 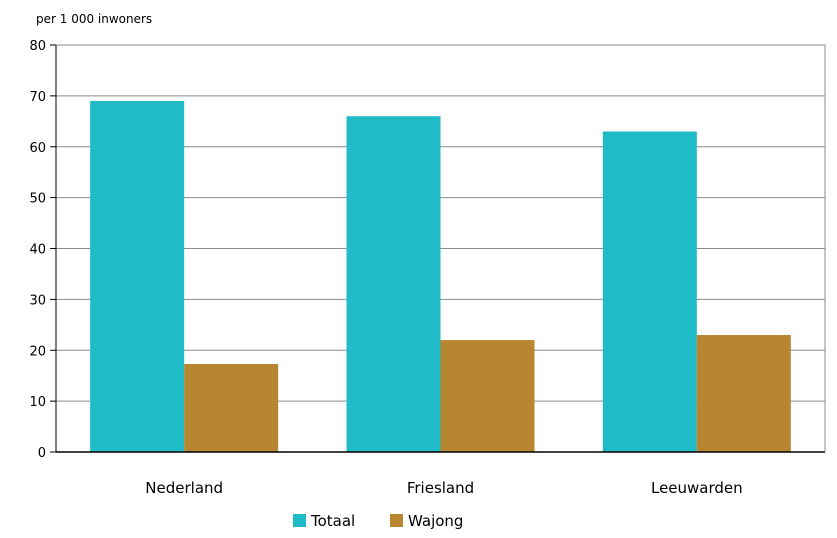 I want to click on y-tick-label: 40, so click(x=37, y=250).